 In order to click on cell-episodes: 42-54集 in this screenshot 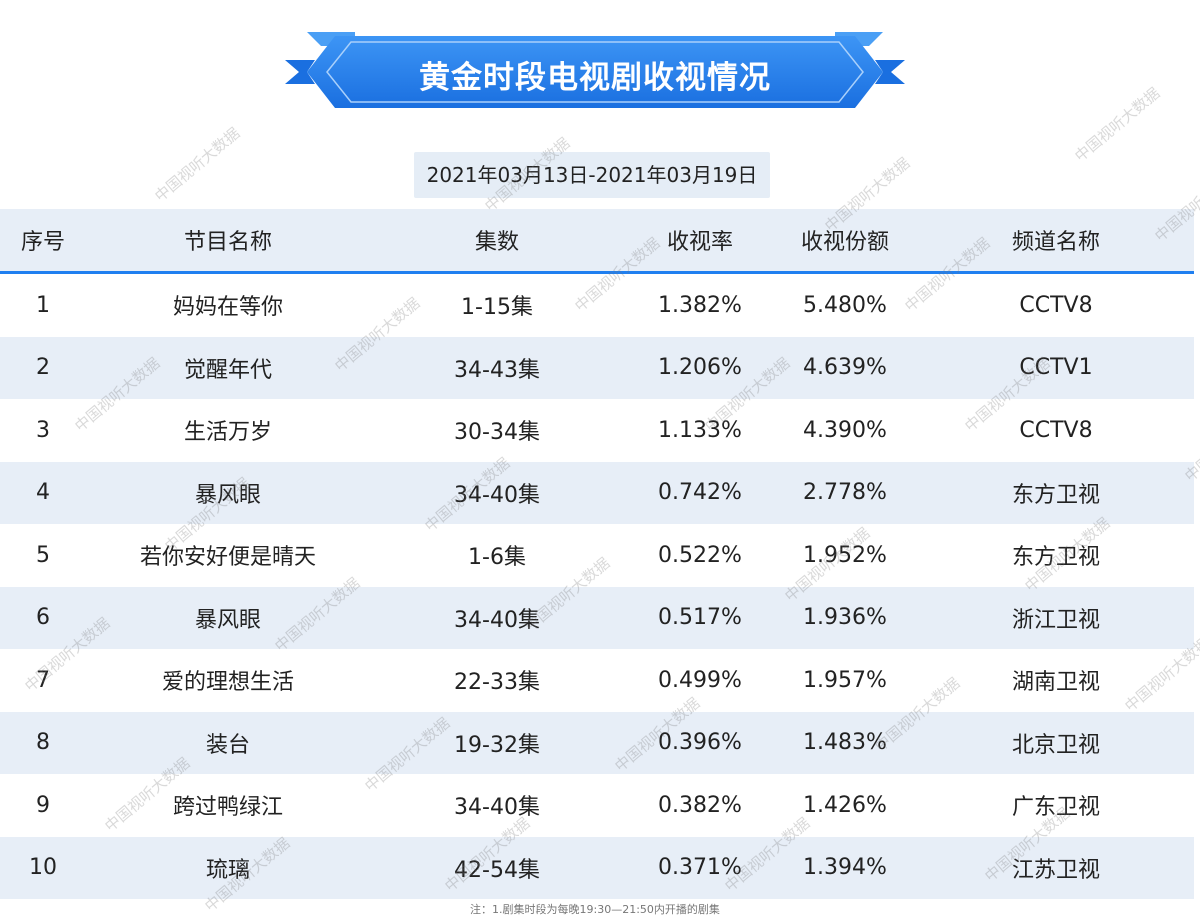, I will do `click(497, 870)`.